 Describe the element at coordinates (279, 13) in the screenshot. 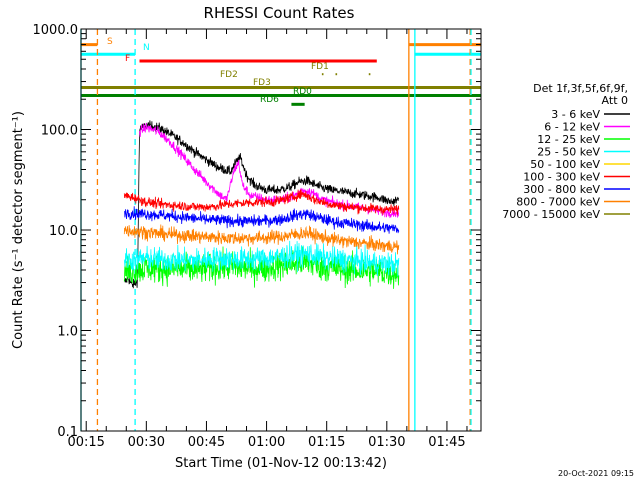

I see `chart-title: RHESSI Count Rates` at that location.